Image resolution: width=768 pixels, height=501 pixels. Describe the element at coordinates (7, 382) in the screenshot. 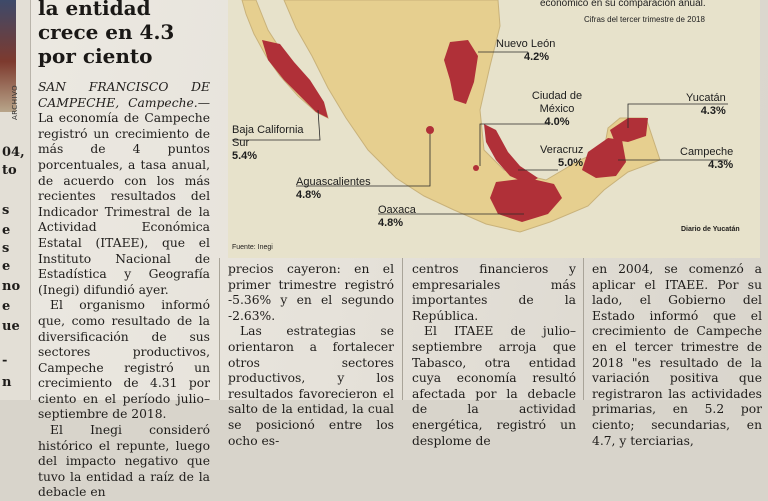

I see `text-fragment: n` at that location.